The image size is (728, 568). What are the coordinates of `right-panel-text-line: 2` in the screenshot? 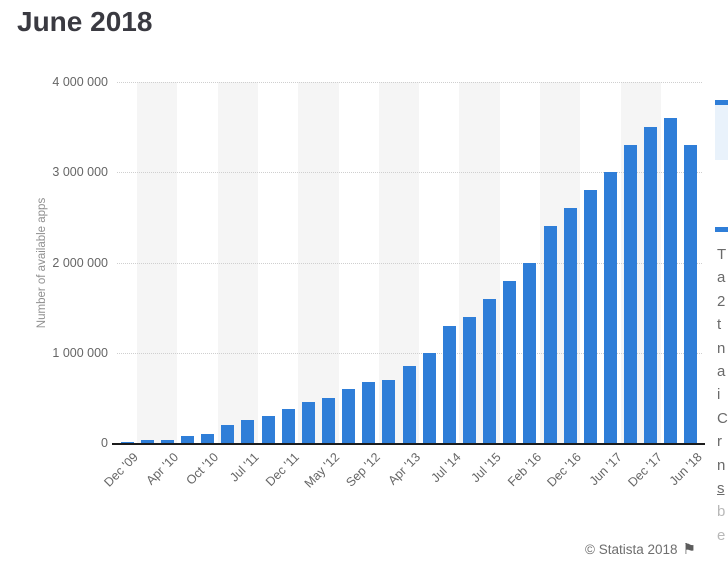 It's located at (721, 301).